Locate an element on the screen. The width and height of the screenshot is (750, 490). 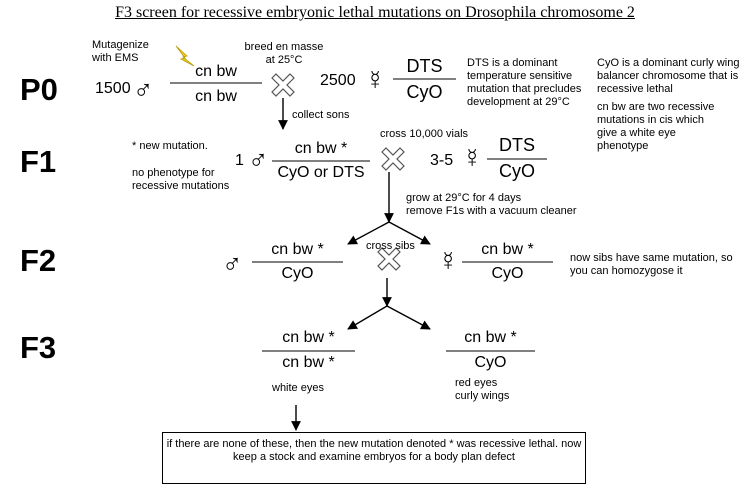
mutagenize-line1: Mutagenize is located at coordinates (120, 45).